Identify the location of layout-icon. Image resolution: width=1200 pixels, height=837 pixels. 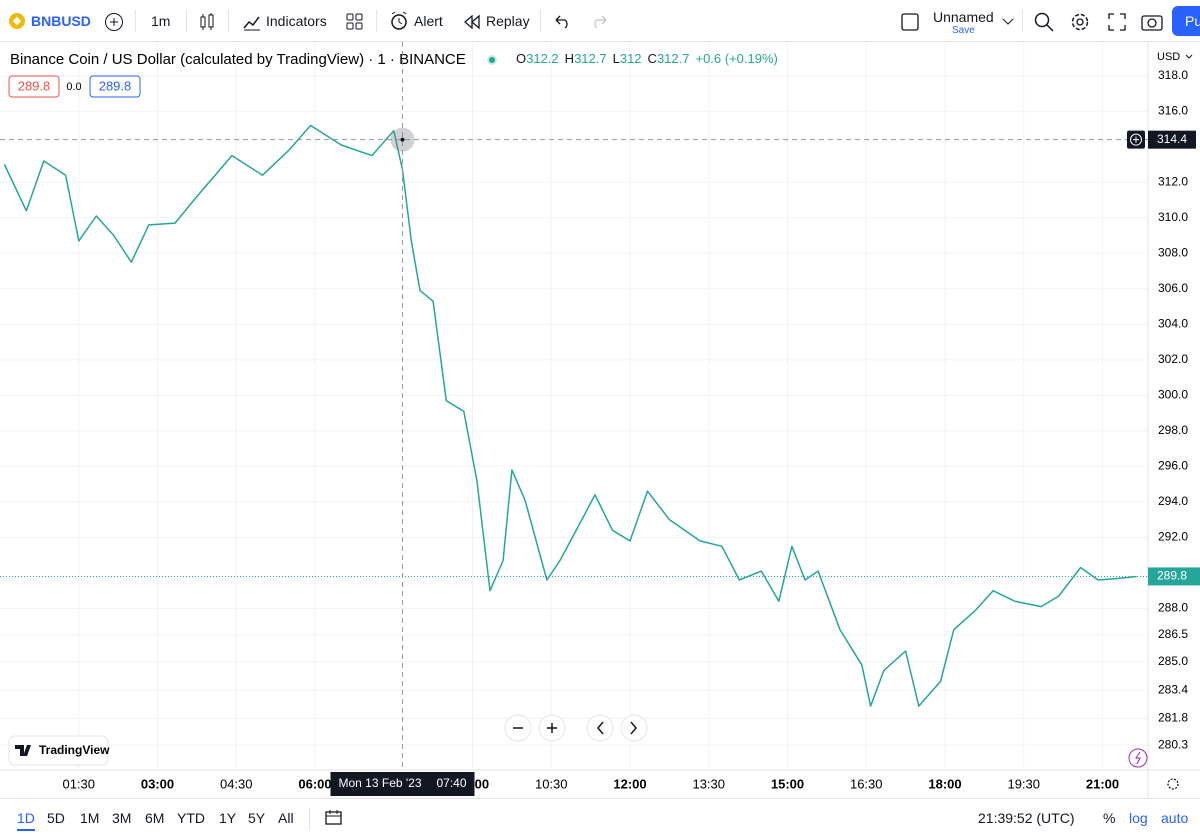
(910, 22).